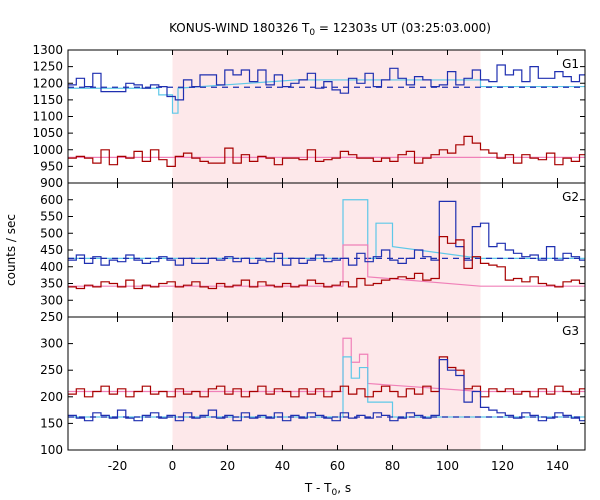  Describe the element at coordinates (227, 466) in the screenshot. I see `x-tick-label: 20` at that location.